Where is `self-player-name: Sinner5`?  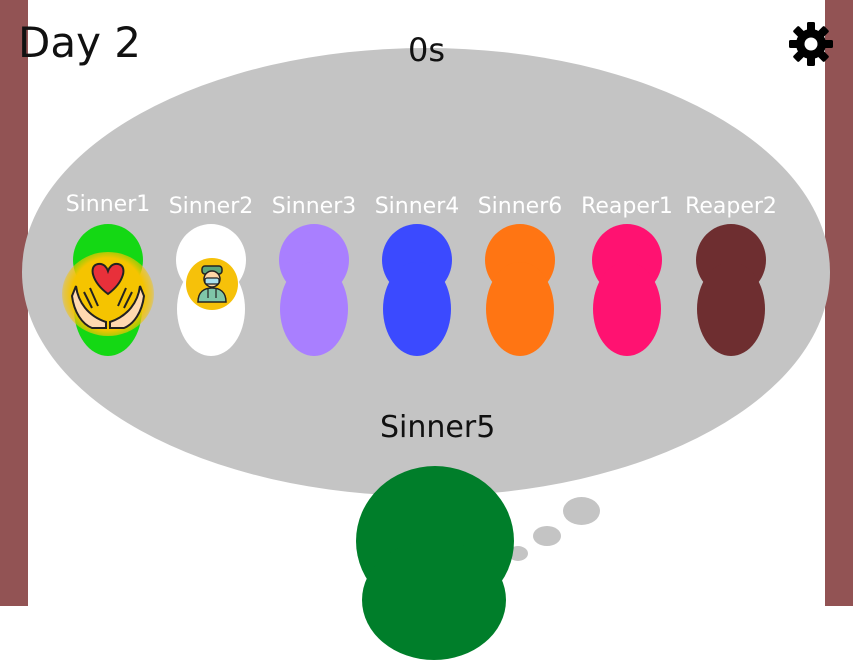 self-player-name: Sinner5 is located at coordinates (438, 427).